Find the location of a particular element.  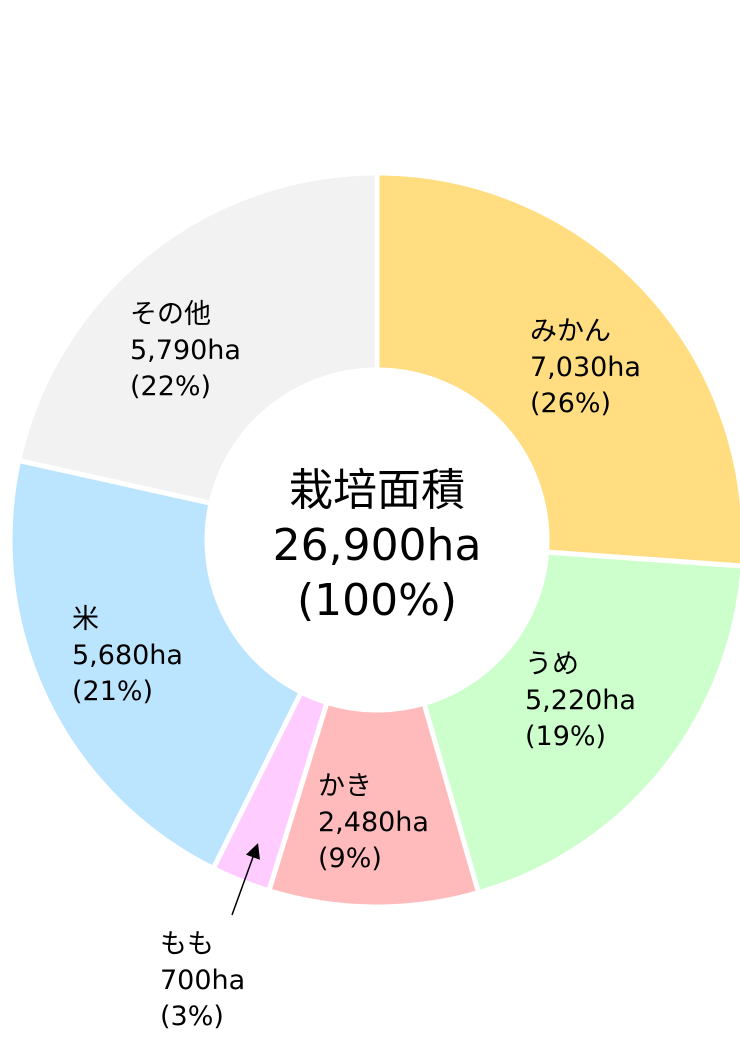

category: かき is located at coordinates (345, 786).